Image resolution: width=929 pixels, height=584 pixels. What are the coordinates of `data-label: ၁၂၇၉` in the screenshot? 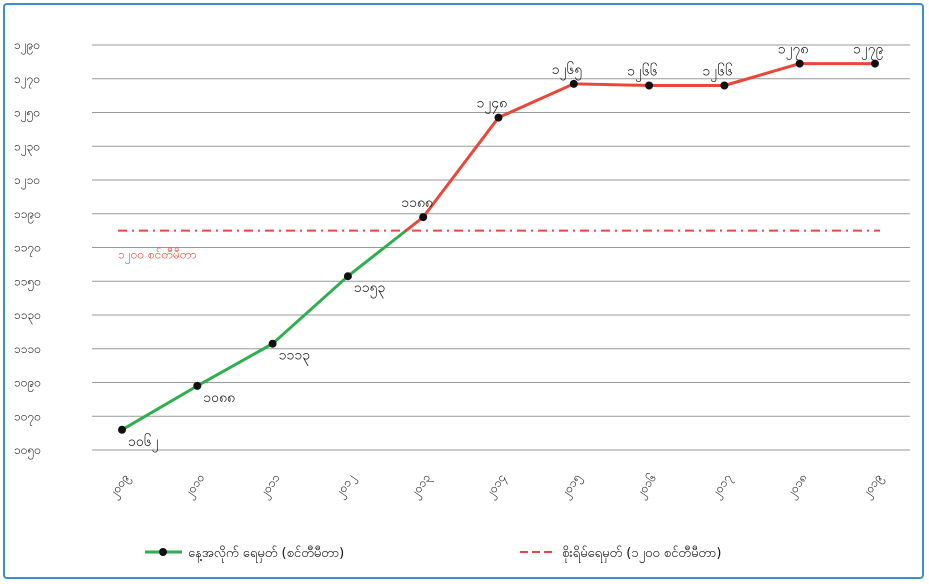 It's located at (868, 51).